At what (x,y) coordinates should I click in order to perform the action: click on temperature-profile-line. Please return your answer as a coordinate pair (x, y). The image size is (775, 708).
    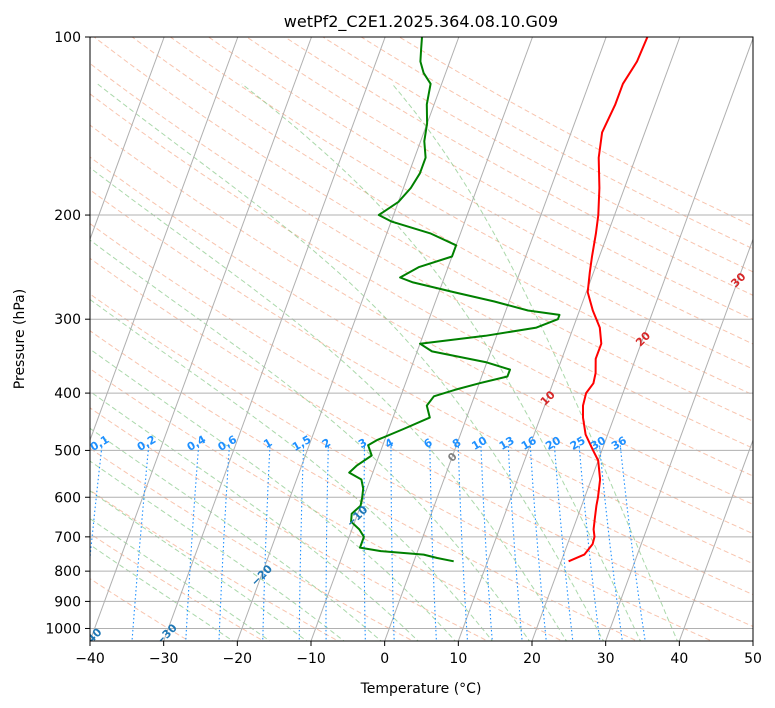
    Looking at the image, I should click on (608, 300).